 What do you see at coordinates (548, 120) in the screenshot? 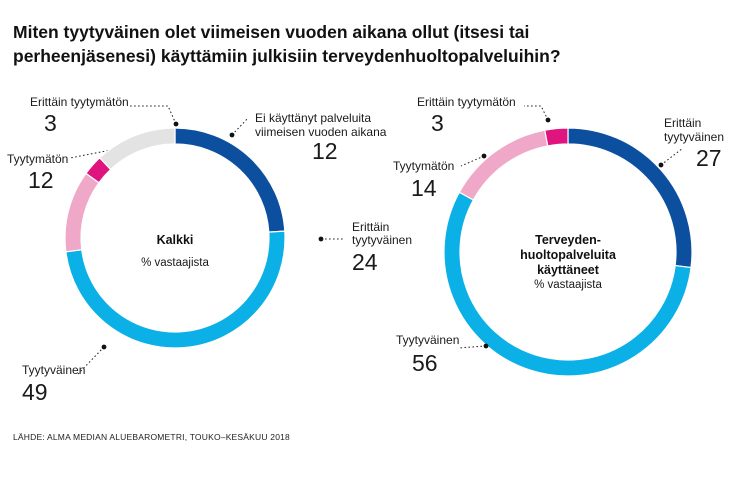
I see `donut-2-leader-dot-erittain-tyytymaton` at bounding box center [548, 120].